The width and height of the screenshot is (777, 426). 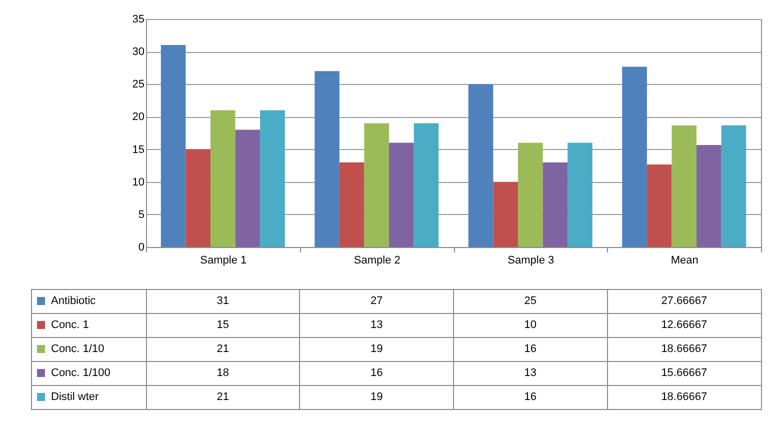 What do you see at coordinates (530, 325) in the screenshot?
I see `data-label: 10` at bounding box center [530, 325].